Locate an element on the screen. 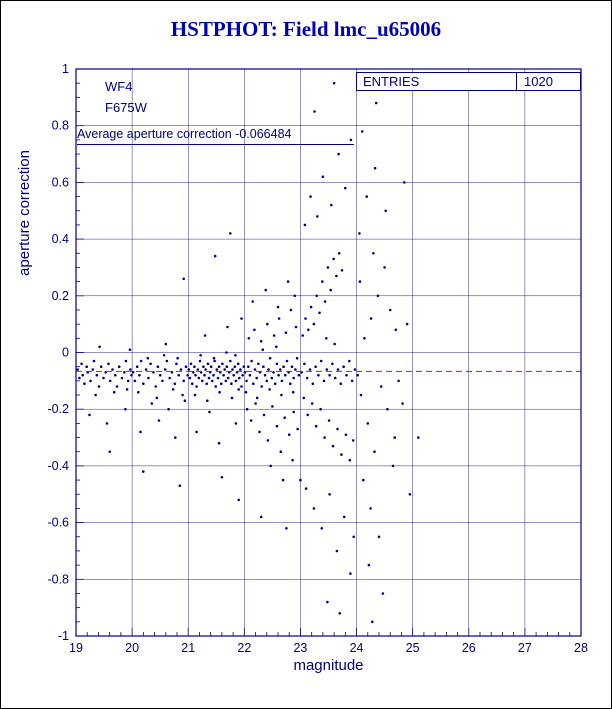 This screenshot has height=709, width=612. y-tick-labels: -1 -0.8 -0.6 -0.4 -0.2 0 0.2 0.4 0.6 0.8 1 is located at coordinates (58, 352).